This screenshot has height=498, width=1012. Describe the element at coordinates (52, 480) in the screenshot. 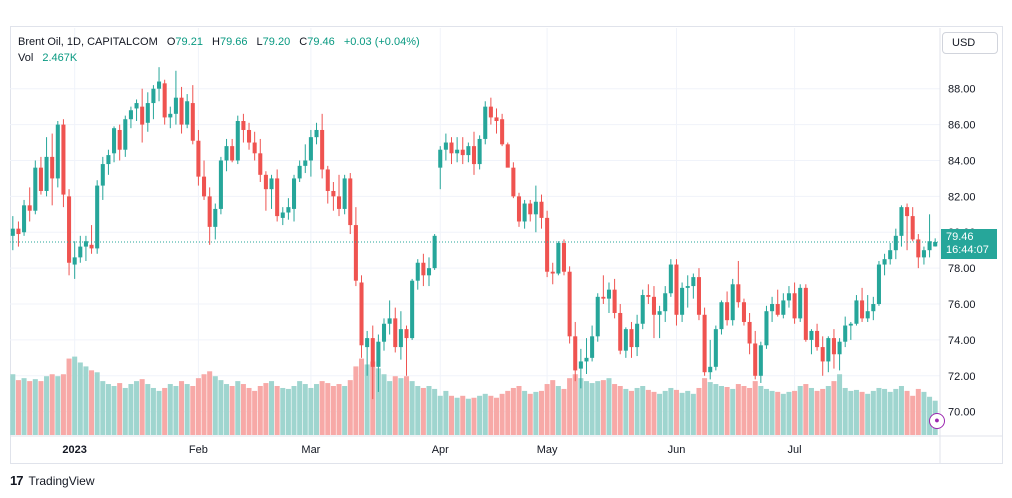

I see `tradingview-brand: 17 TradingView` at that location.